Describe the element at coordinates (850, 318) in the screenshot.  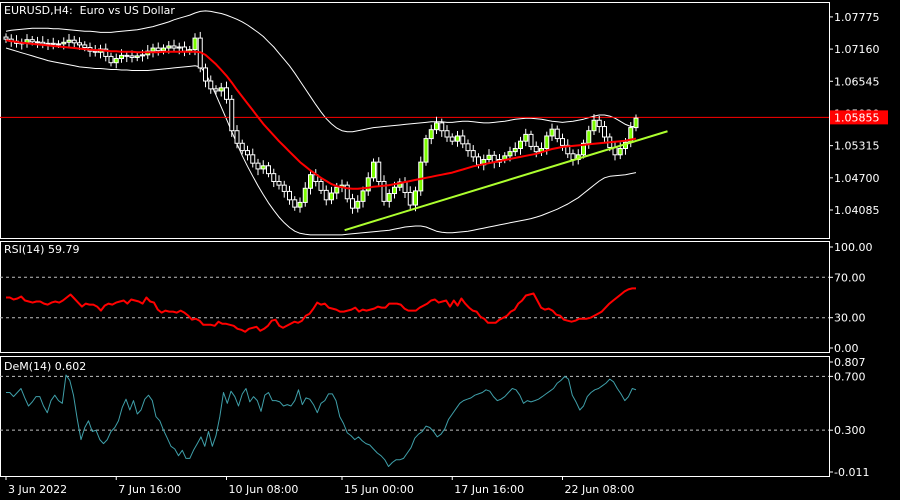
I see `indicator-tick-label: 30.00` at that location.